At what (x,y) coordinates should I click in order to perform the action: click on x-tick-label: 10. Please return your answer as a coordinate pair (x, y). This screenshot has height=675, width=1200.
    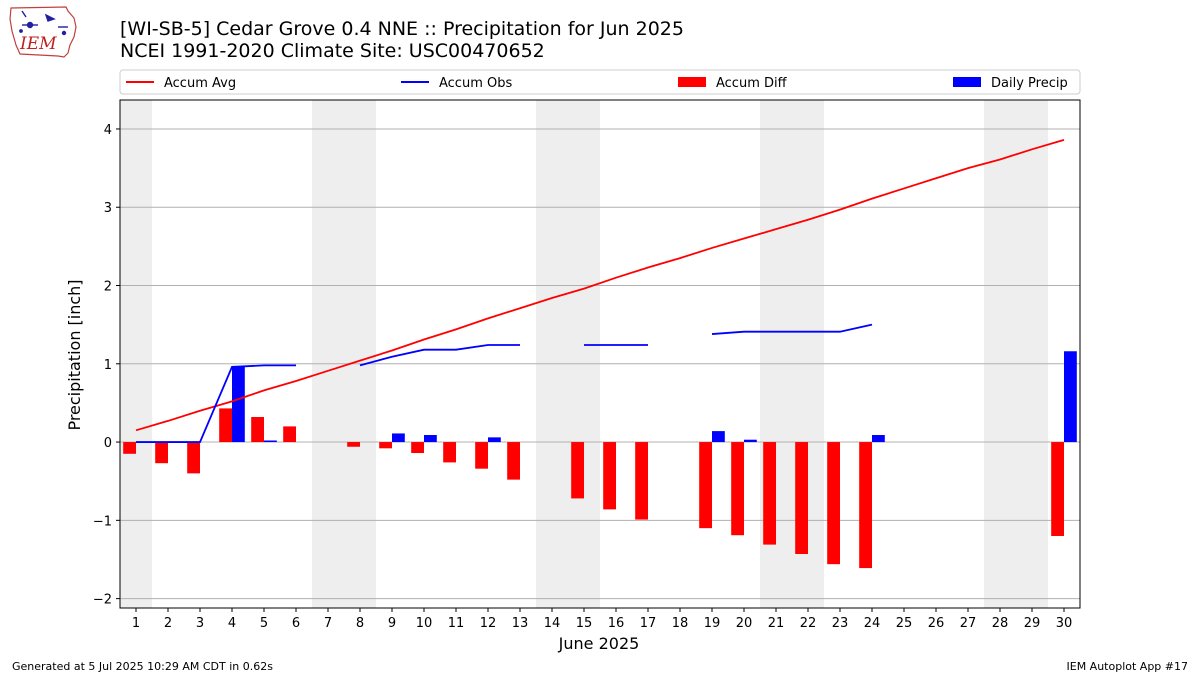
    Looking at the image, I should click on (424, 623).